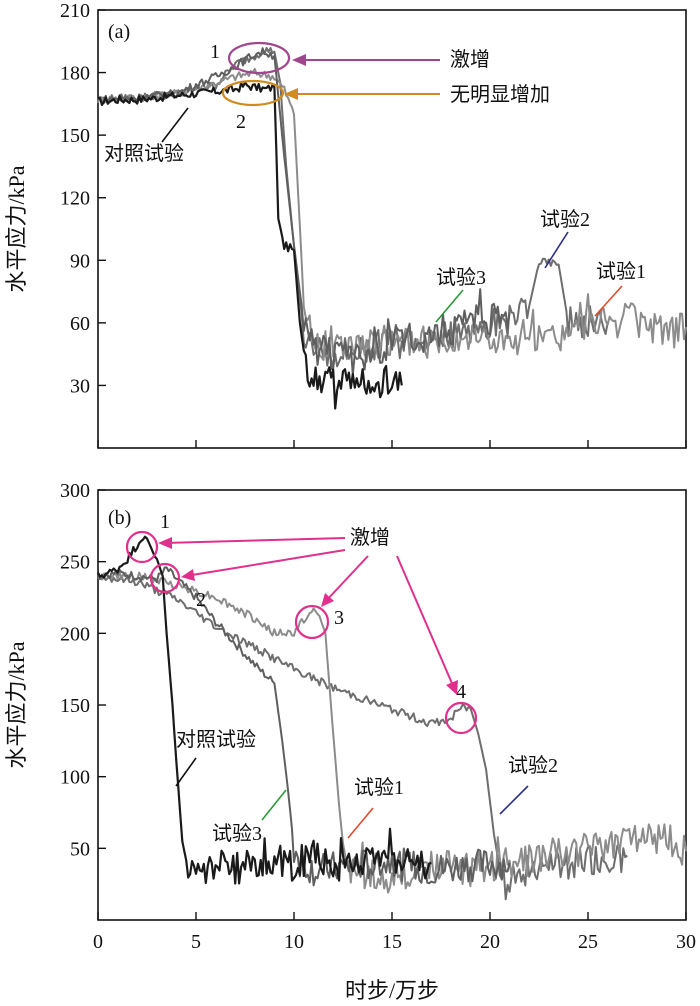  What do you see at coordinates (621, 271) in the screenshot?
I see `label-test1-a: 试验1` at bounding box center [621, 271].